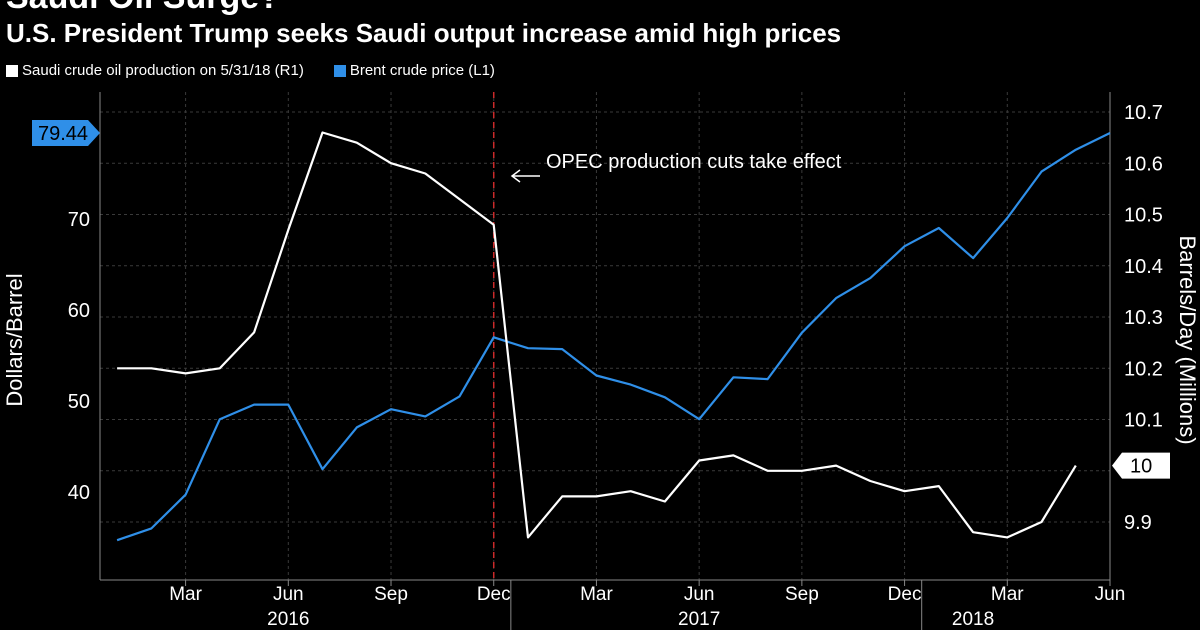 The image size is (1200, 630). What do you see at coordinates (973, 619) in the screenshot?
I see `year-label: 2018` at bounding box center [973, 619].